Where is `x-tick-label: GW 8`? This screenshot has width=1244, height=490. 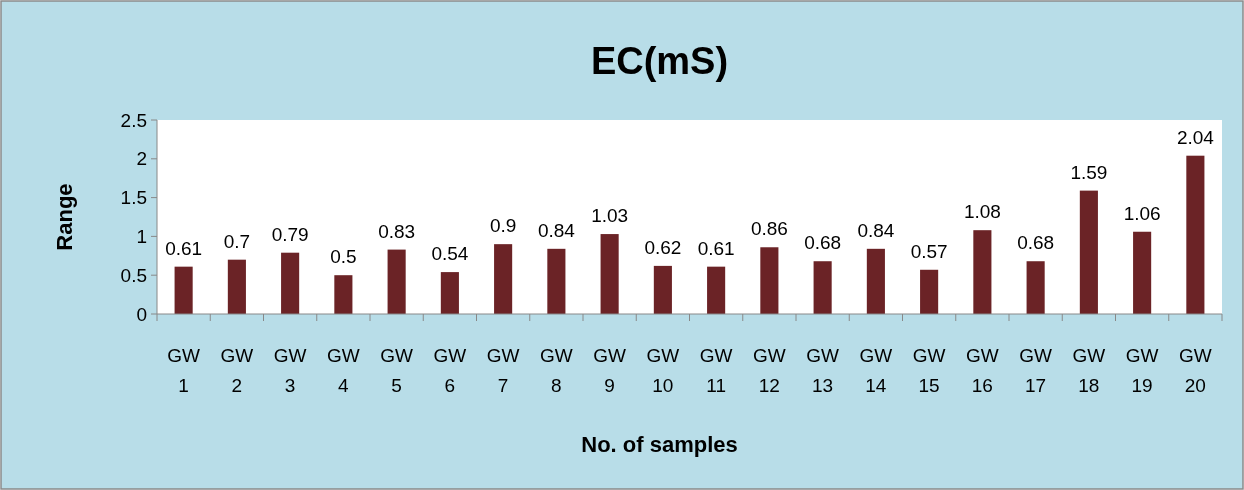 x-tick-label: GW 8 is located at coordinates (556, 370).